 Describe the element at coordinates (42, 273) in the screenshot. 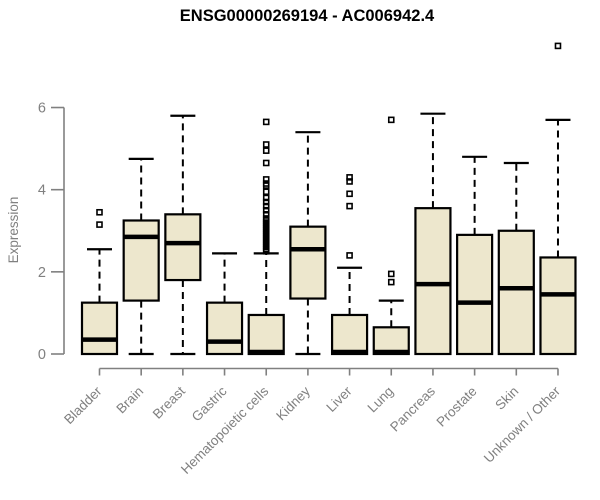

I see `y-tick-label: 2` at that location.